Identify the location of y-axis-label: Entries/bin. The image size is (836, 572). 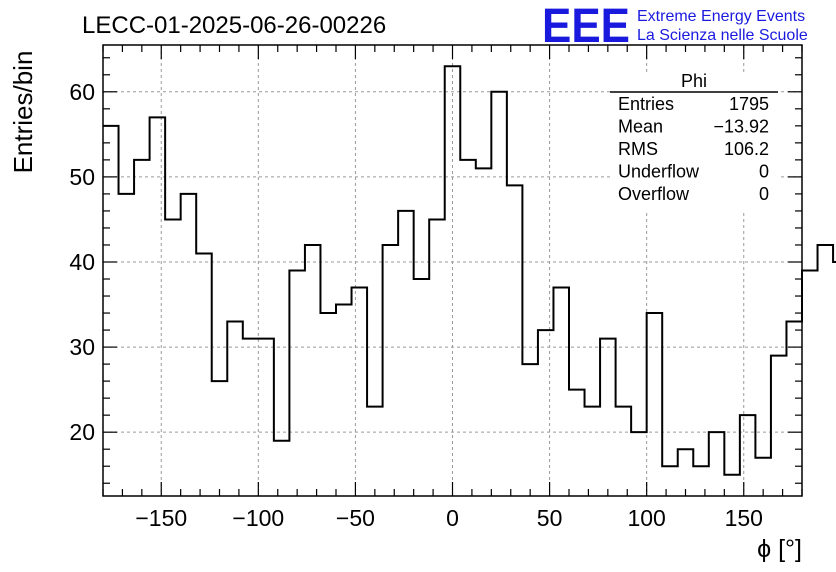
(23, 112).